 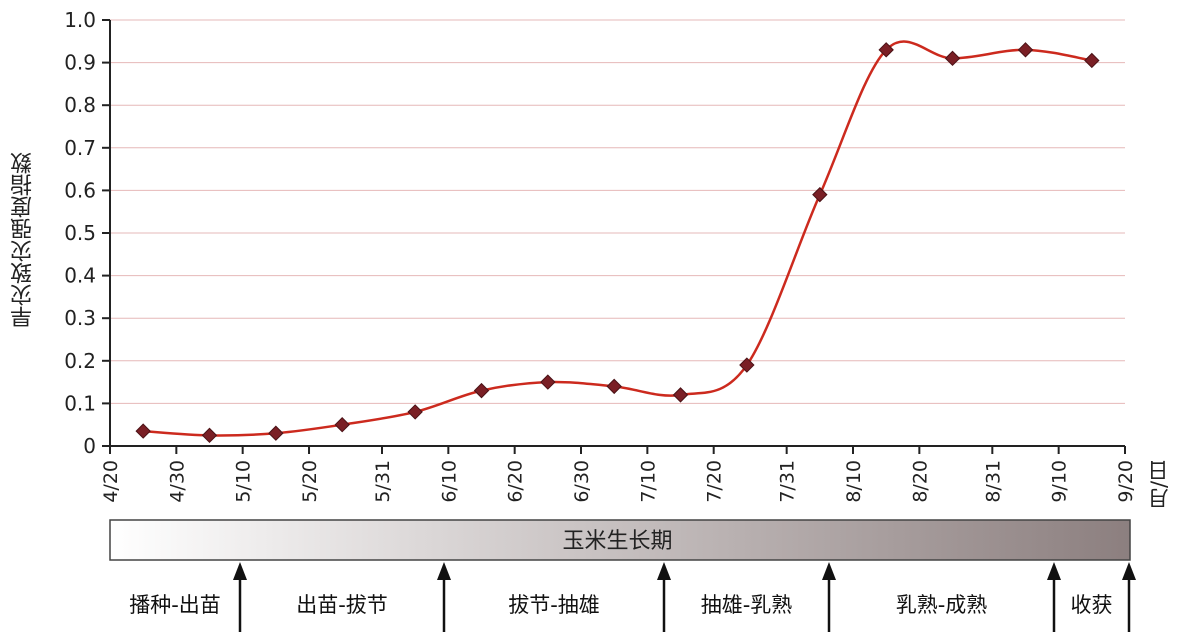 I want to click on y-tick-label: 0.4, so click(x=80, y=276).